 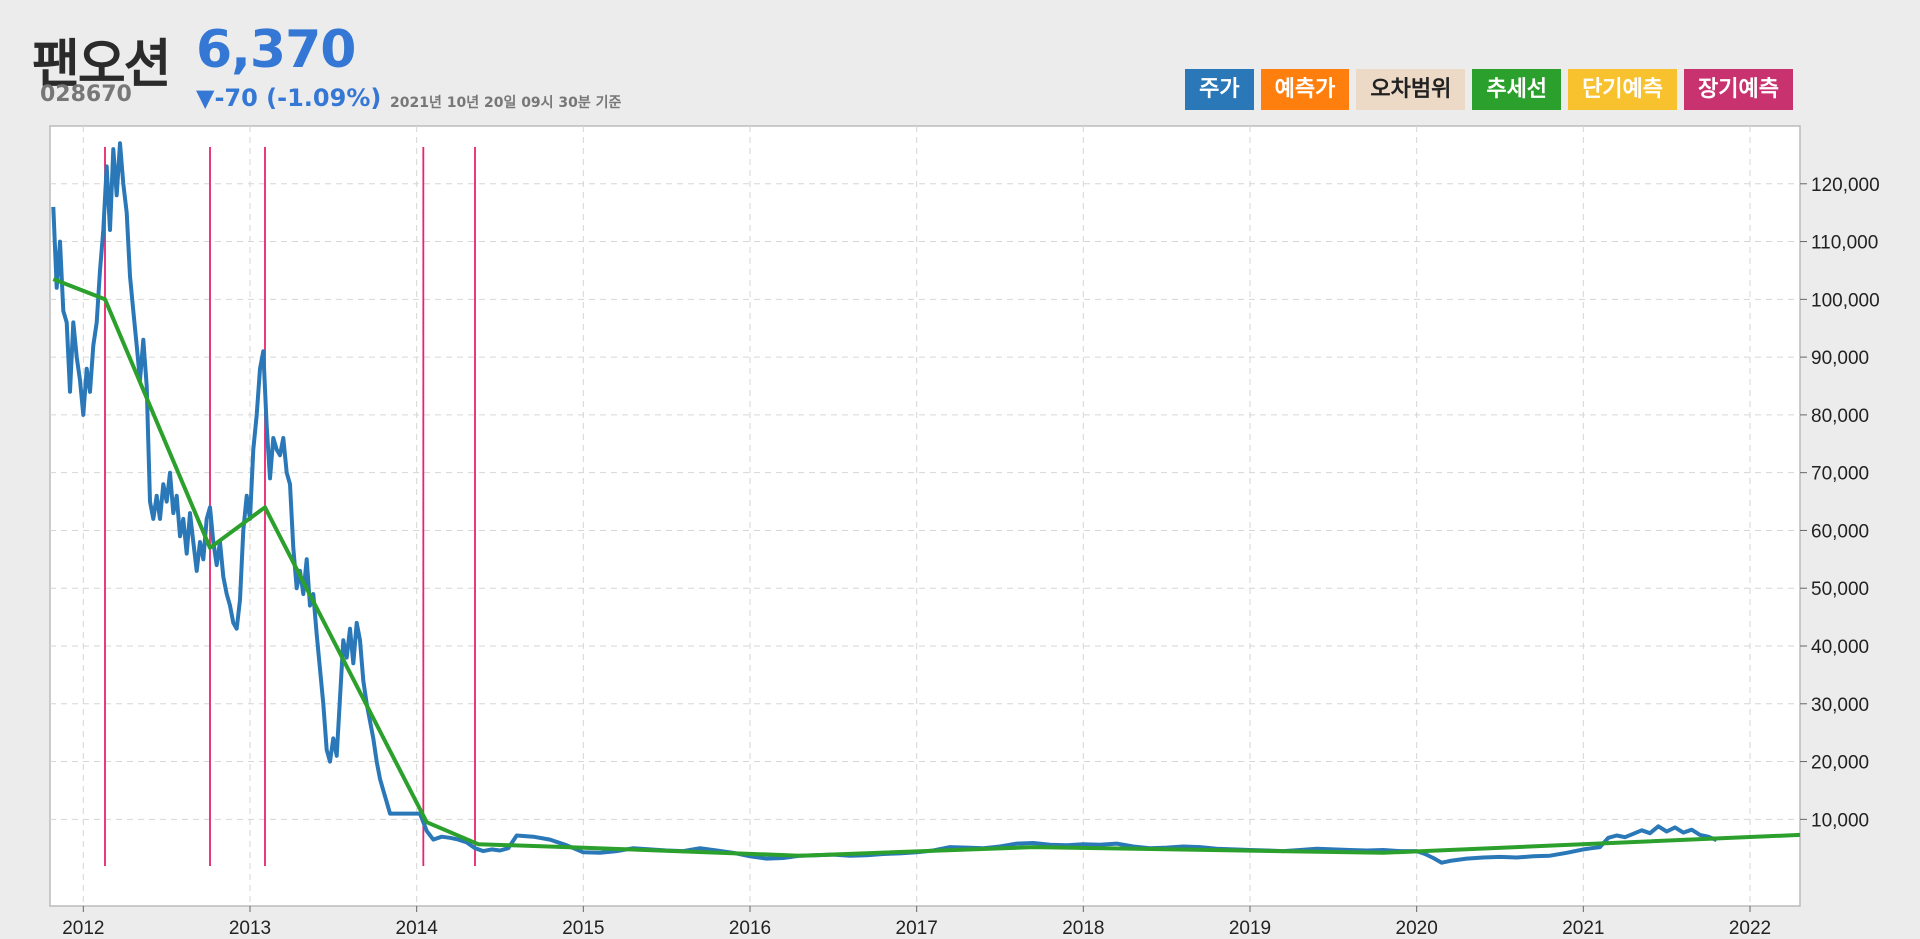 What do you see at coordinates (86, 94) in the screenshot?
I see `stock-code: 028670` at bounding box center [86, 94].